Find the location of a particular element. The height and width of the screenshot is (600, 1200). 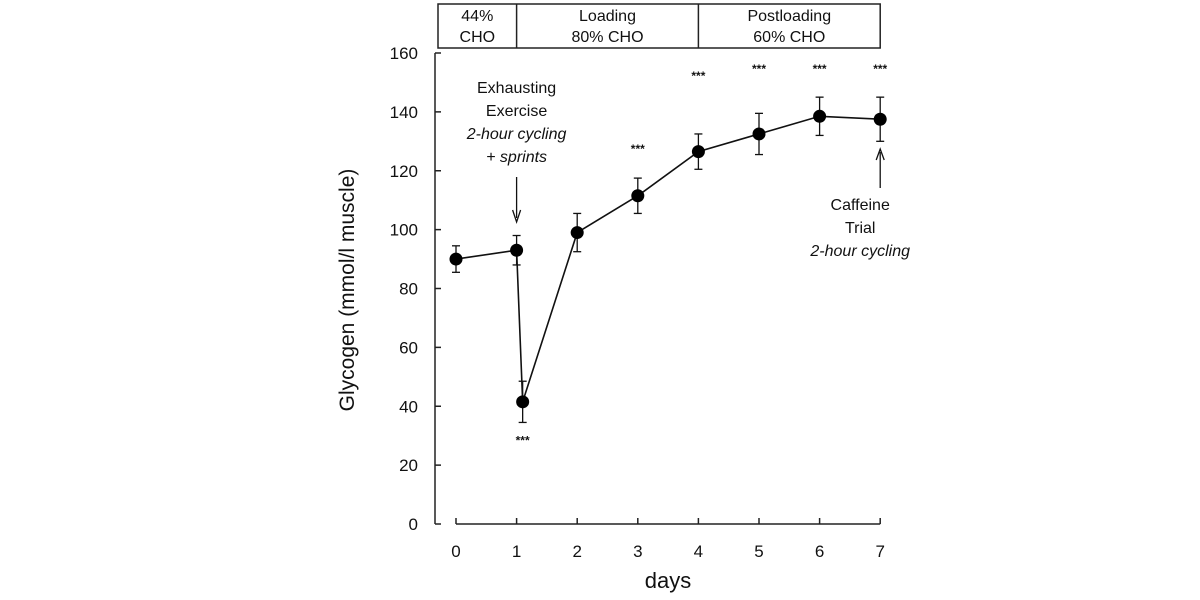

x-tick-label: 6 is located at coordinates (819, 551).